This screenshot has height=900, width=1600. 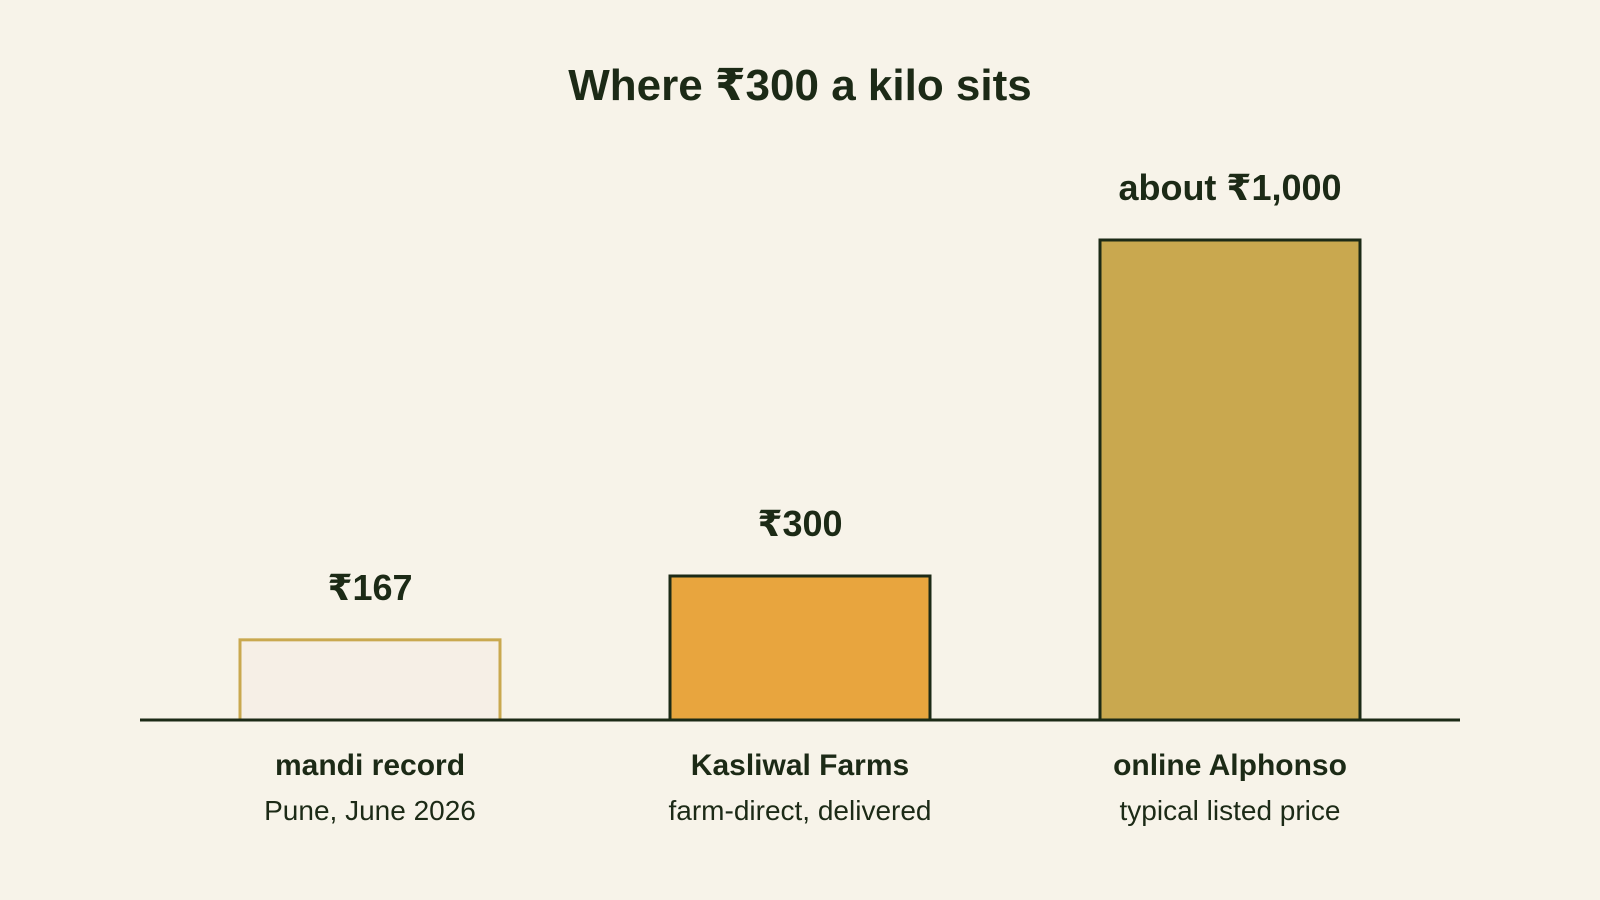 I want to click on value-label-3: about ₹1,000, so click(x=1229, y=187).